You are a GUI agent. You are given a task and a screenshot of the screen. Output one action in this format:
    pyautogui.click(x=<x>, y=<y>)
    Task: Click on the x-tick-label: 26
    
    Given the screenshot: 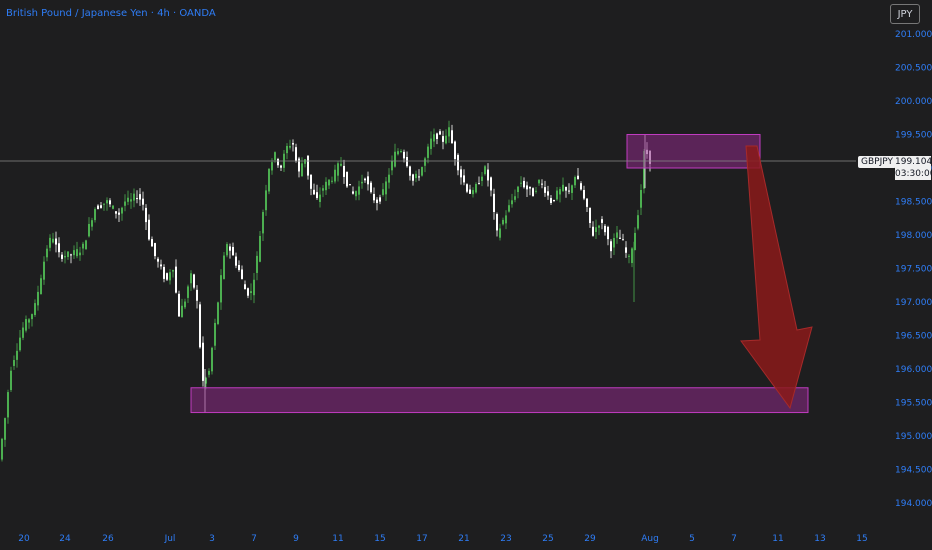 What is the action you would take?
    pyautogui.click(x=108, y=539)
    